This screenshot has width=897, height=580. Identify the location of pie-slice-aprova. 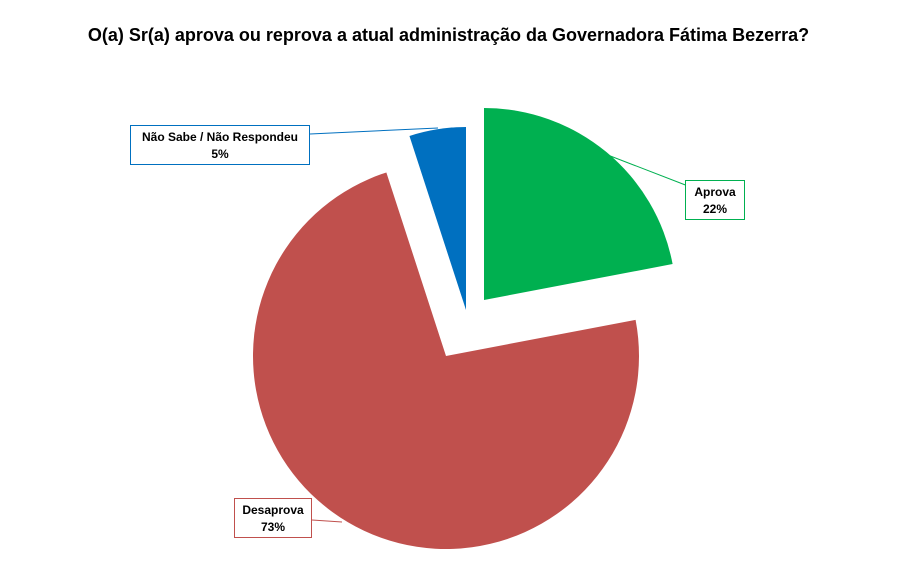
(578, 204).